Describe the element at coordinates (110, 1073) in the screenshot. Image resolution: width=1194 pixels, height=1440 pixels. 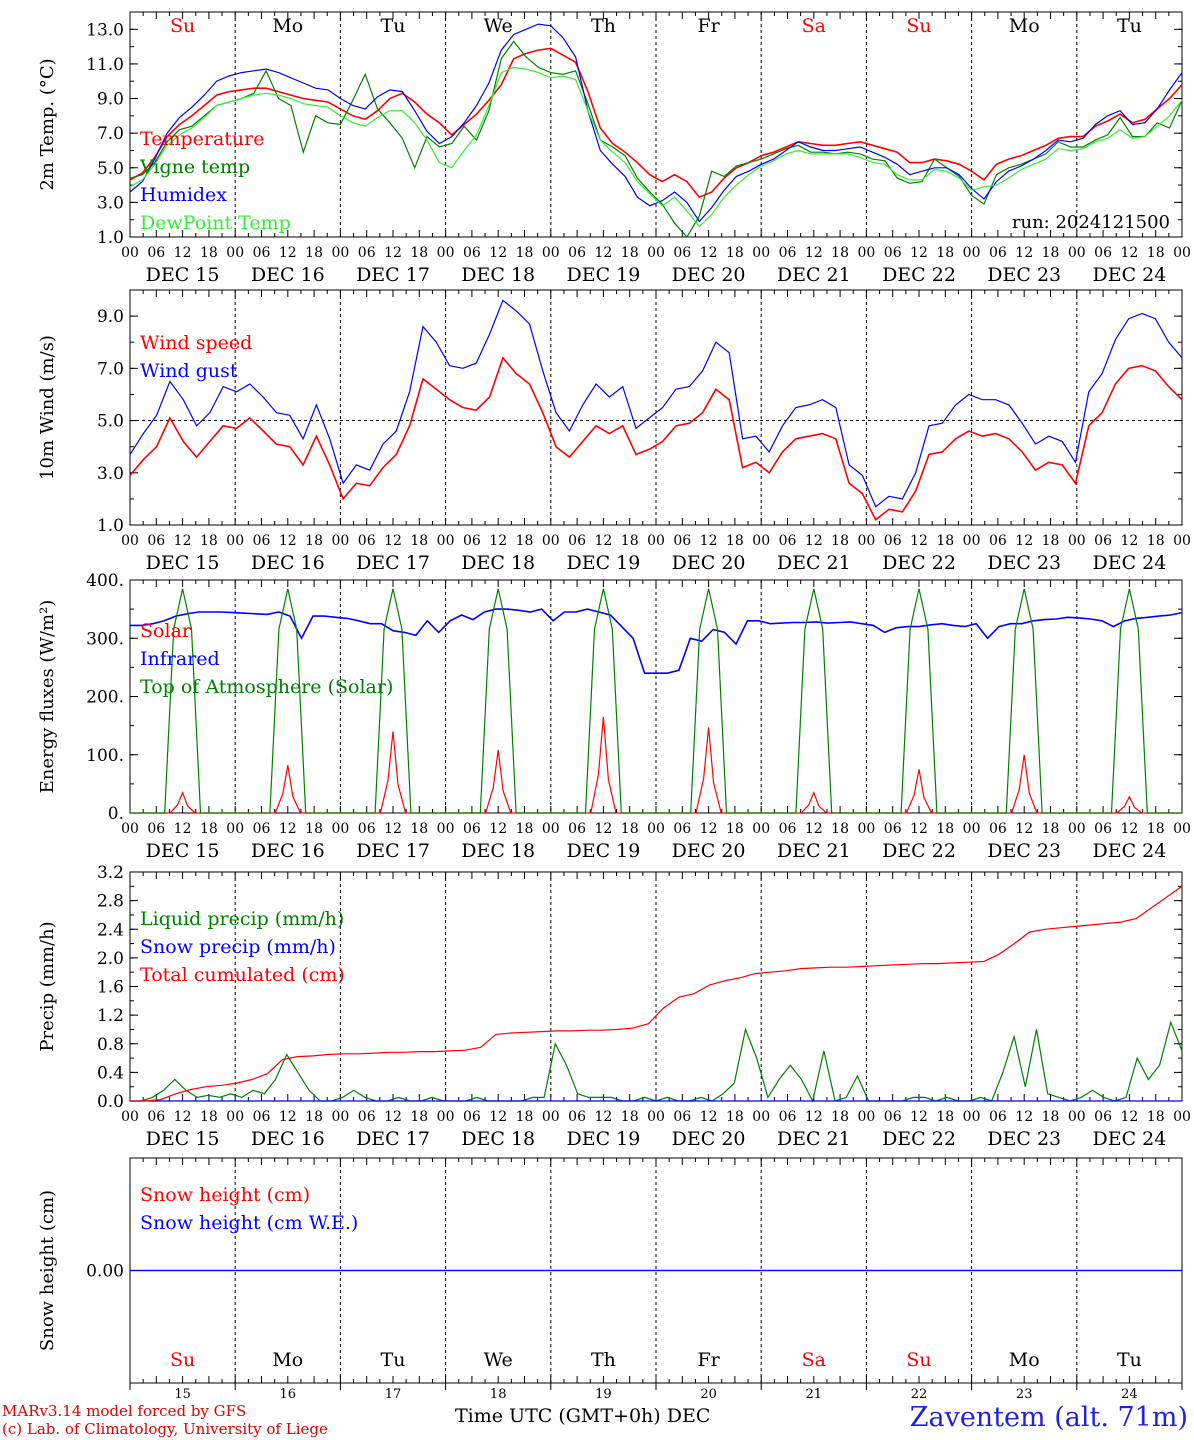
I see `y-tick-label: 0.4` at that location.